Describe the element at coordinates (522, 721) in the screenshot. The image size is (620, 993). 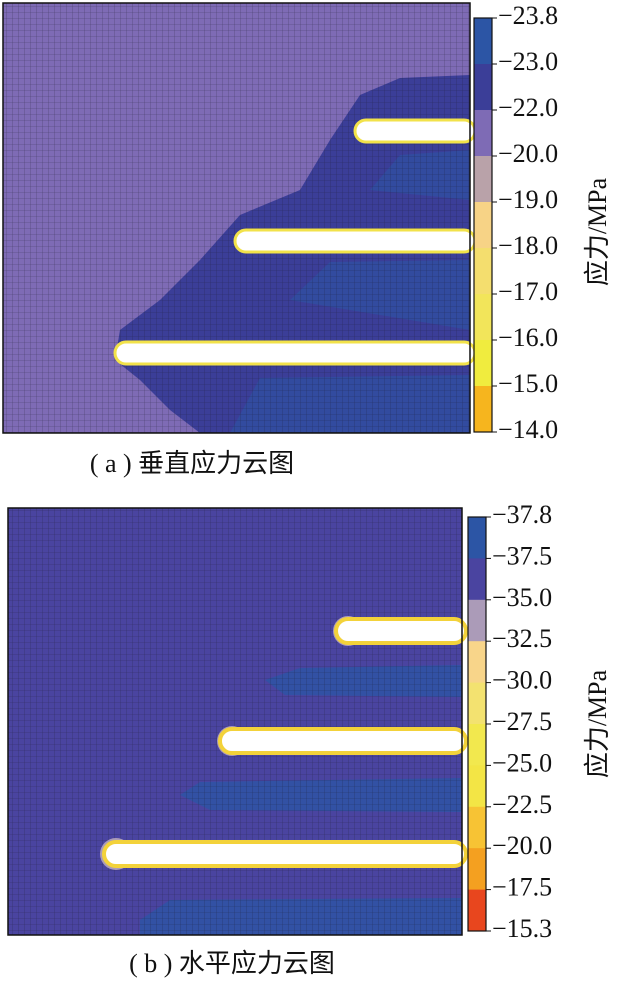
I see `colorbar-tick-label: −27.5` at that location.